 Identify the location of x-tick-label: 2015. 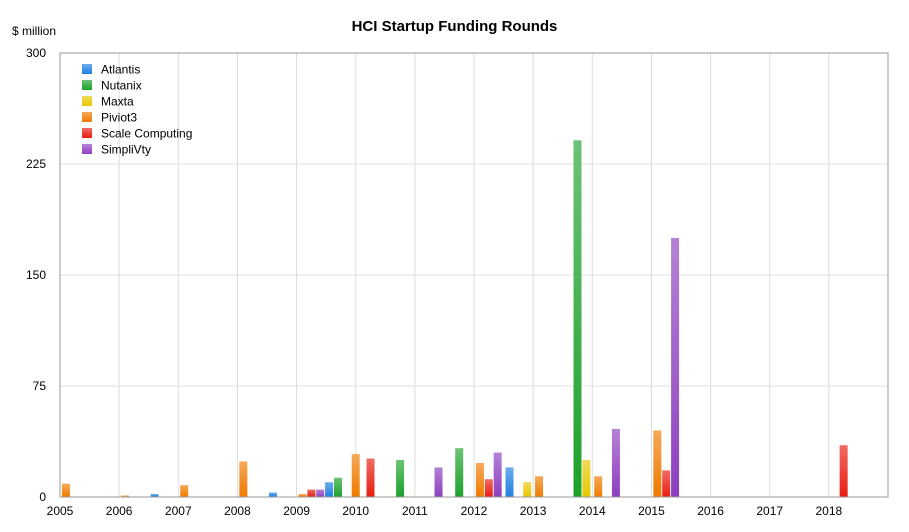
(651, 511).